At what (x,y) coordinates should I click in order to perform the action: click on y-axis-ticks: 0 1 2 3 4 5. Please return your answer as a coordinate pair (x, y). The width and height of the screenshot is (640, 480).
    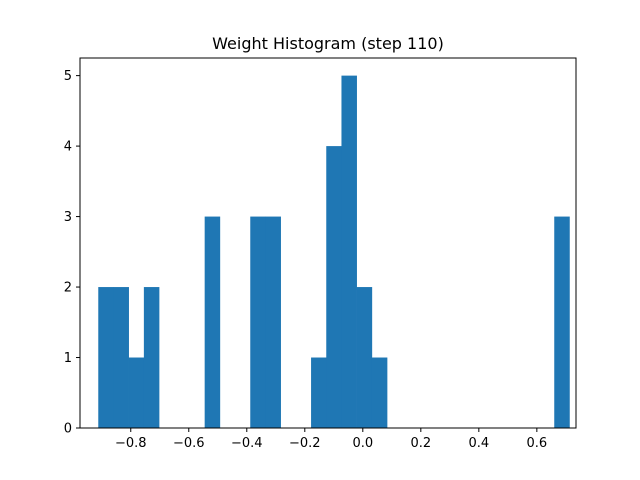
    Looking at the image, I should click on (72, 253).